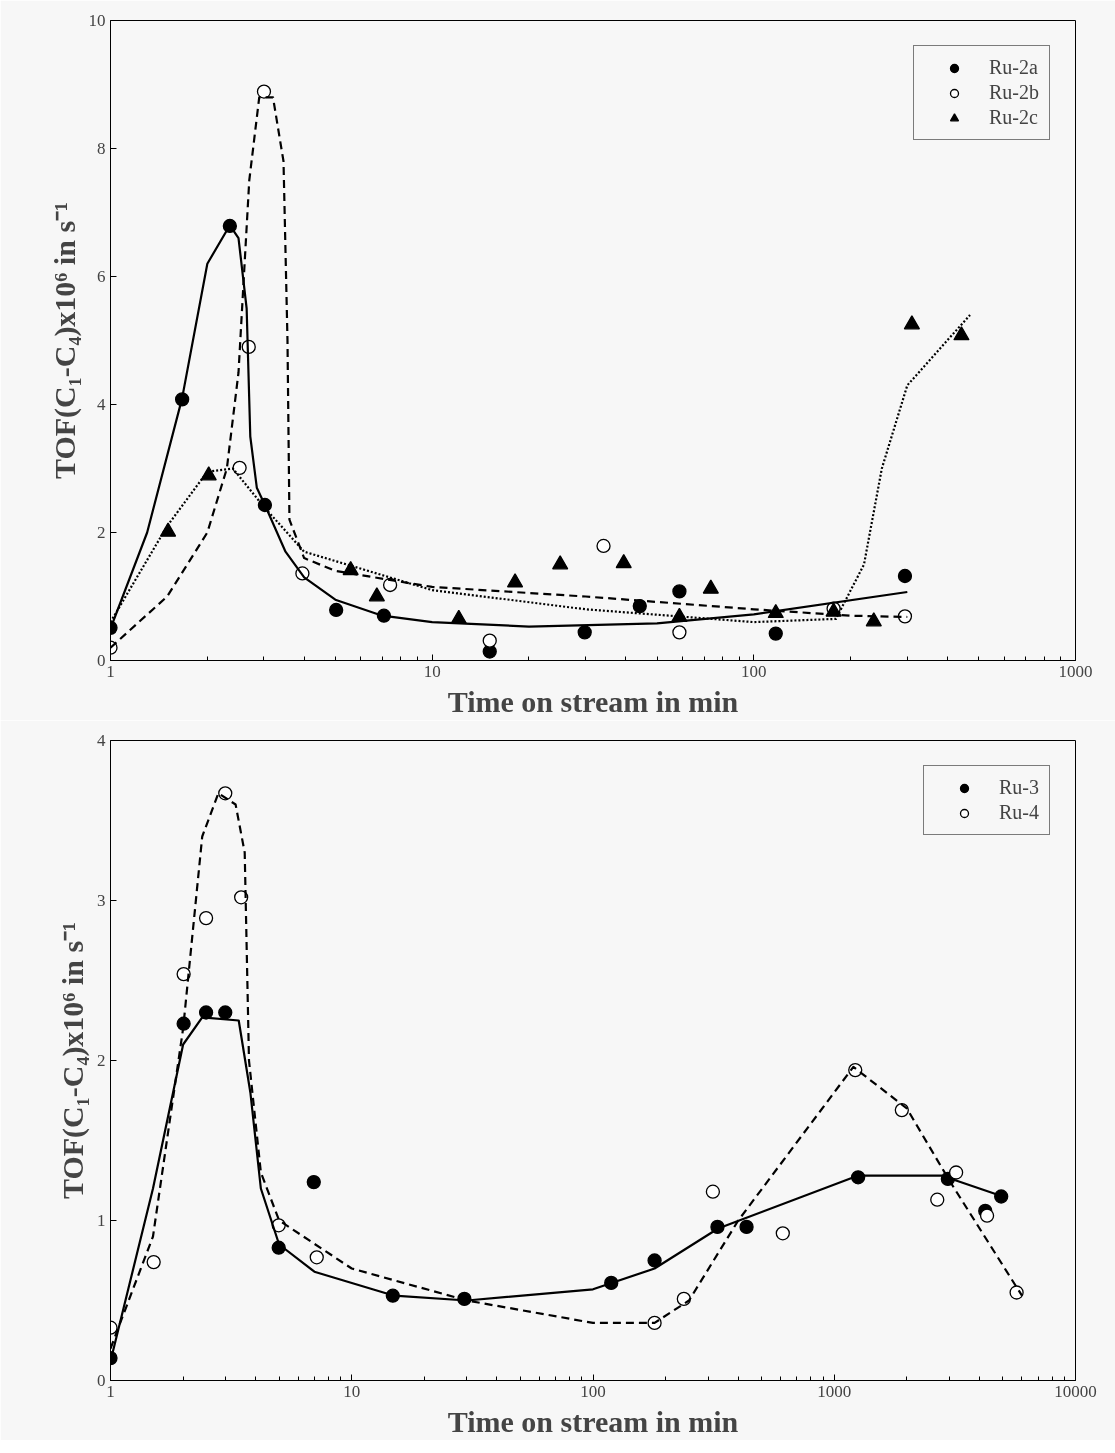 The image size is (1115, 1453). Describe the element at coordinates (1019, 787) in the screenshot. I see `legend-label: Ru-3` at that location.